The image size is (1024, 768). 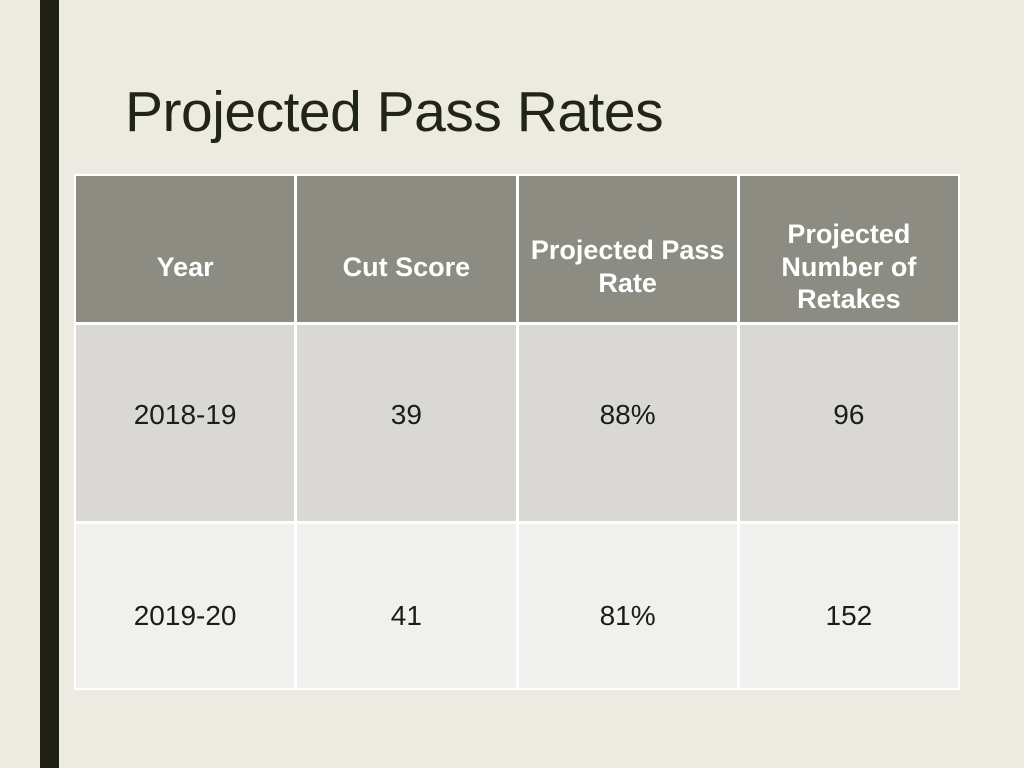 I want to click on table-cell-row1-pass-rate: 88%, so click(x=627, y=423).